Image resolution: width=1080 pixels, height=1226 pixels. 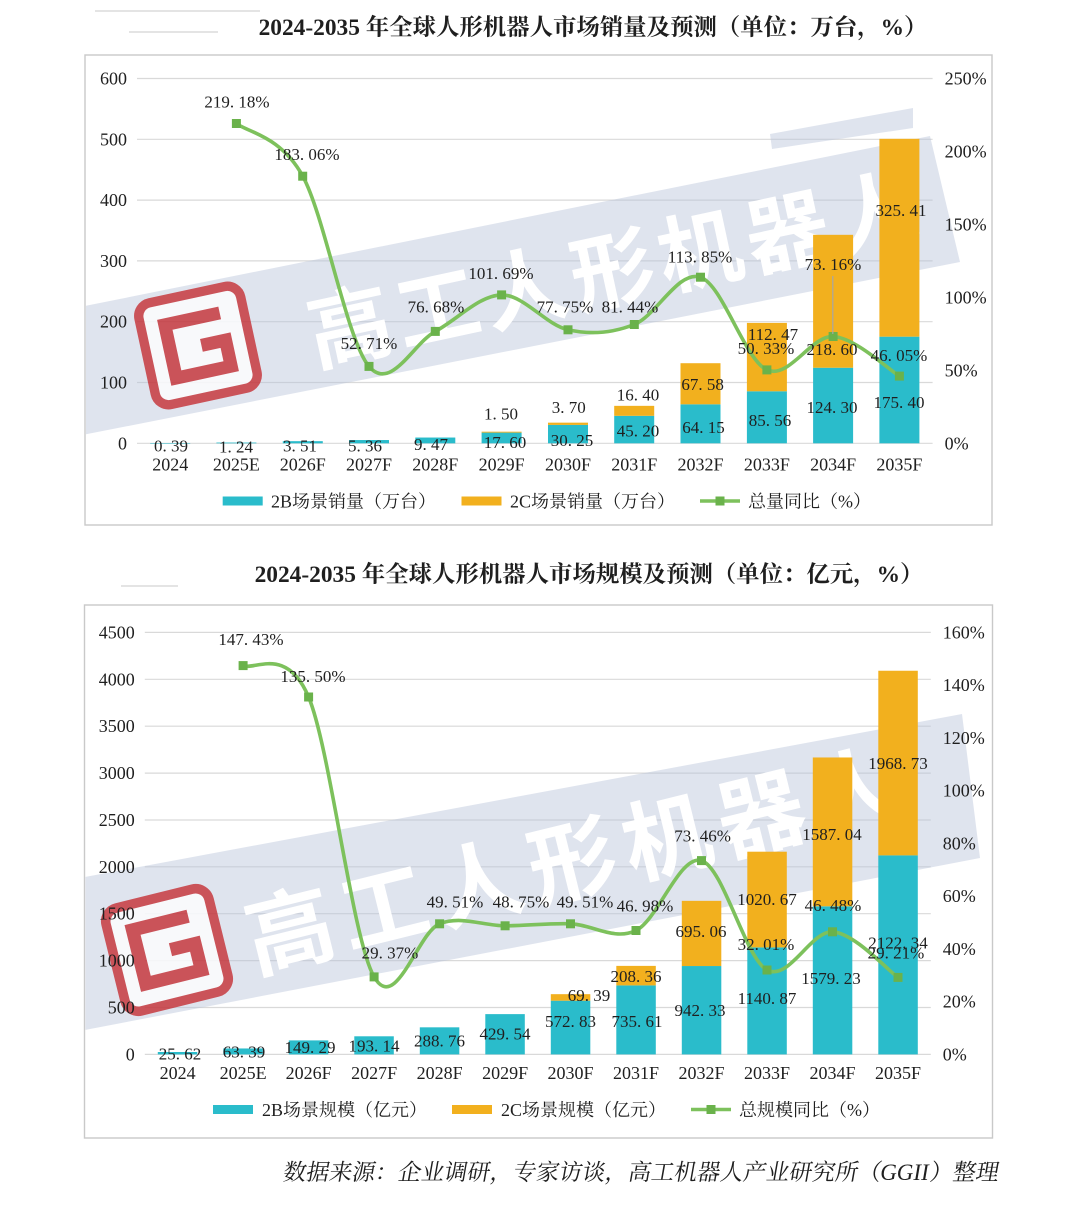 What do you see at coordinates (701, 931) in the screenshot?
I see `svg-text: 695. 06` at bounding box center [701, 931].